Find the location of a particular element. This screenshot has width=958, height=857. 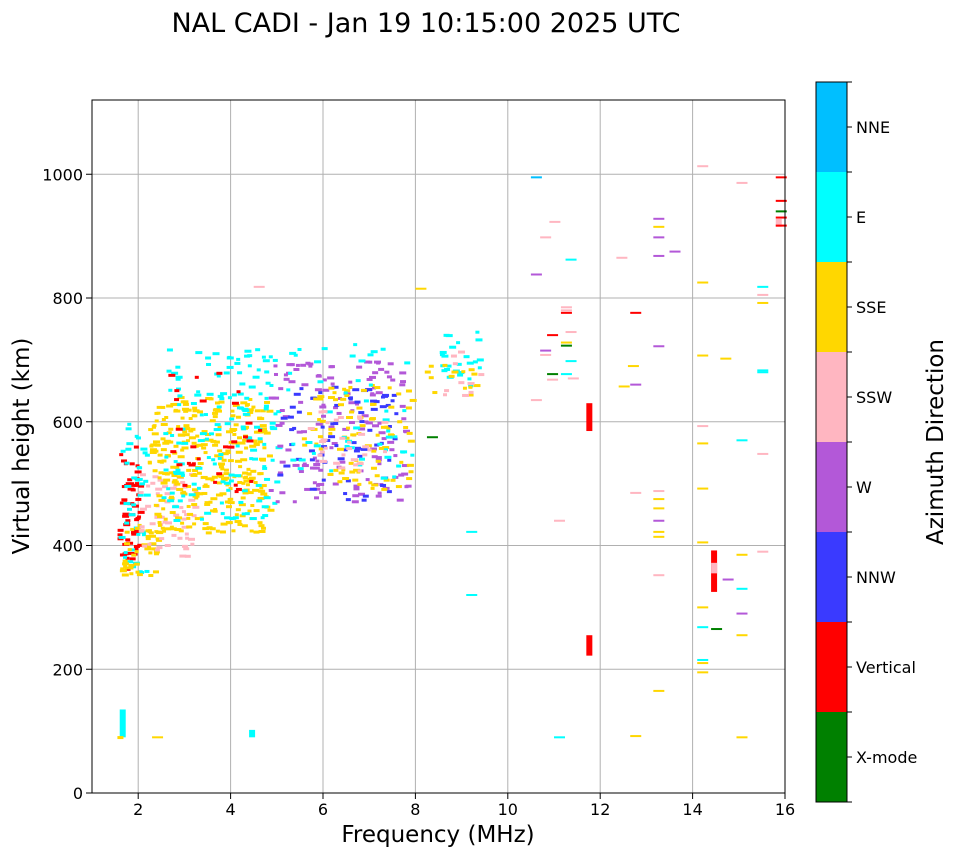

echo-trace is located at coordinates (589, 645).